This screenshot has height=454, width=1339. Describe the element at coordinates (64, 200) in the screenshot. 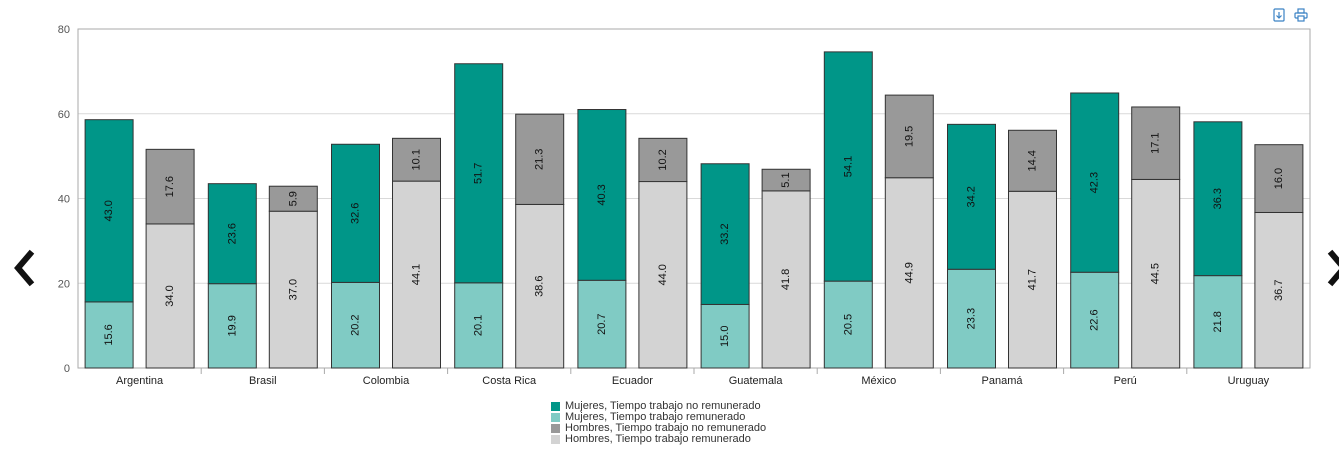

I see `y-tick-label: 40` at that location.